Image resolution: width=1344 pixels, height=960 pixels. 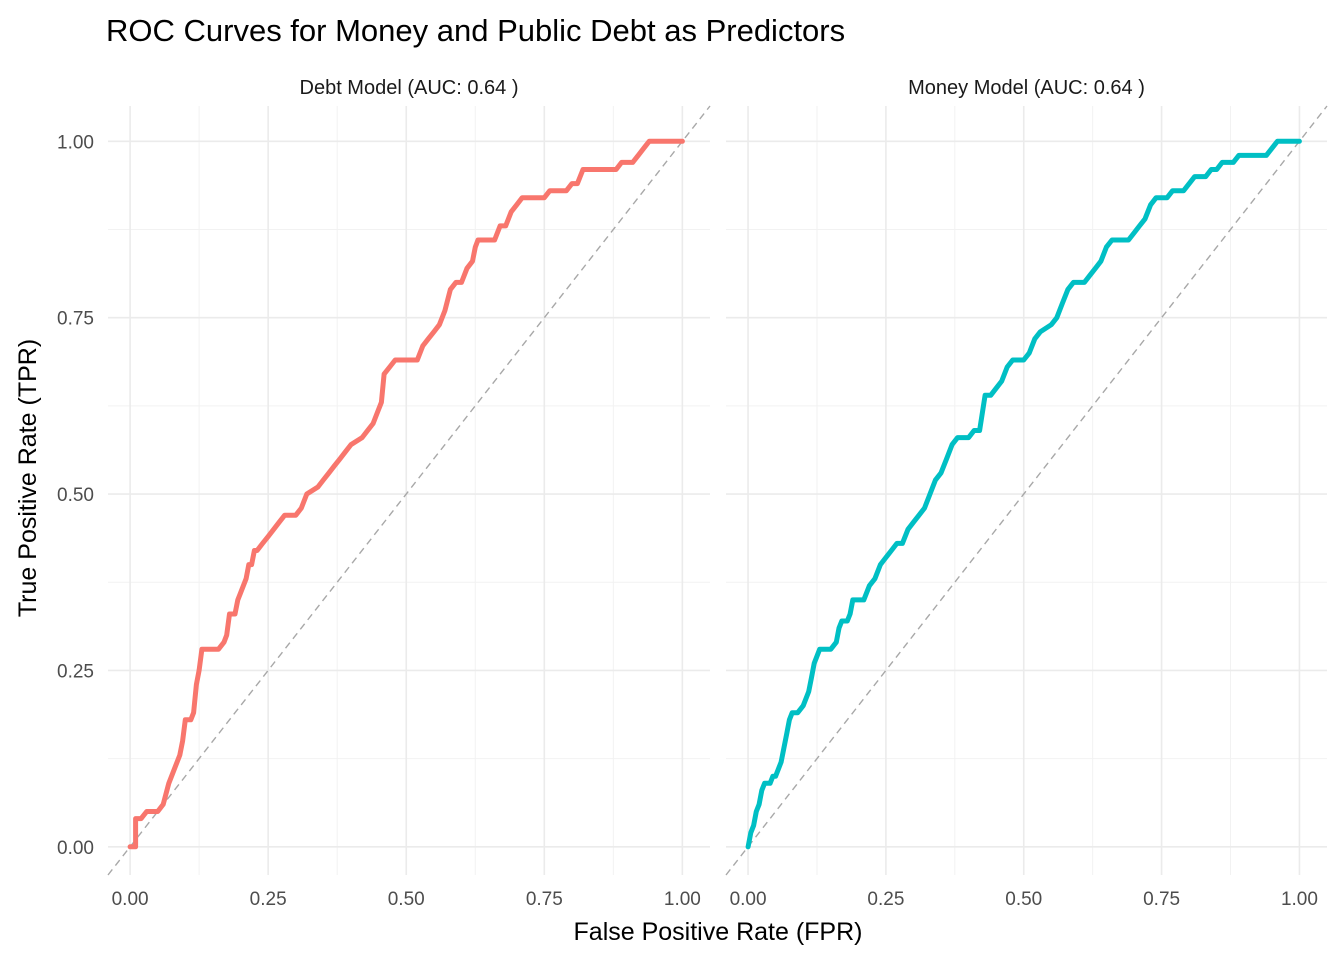 I want to click on y-tick-label: 0.50, so click(x=75, y=495).